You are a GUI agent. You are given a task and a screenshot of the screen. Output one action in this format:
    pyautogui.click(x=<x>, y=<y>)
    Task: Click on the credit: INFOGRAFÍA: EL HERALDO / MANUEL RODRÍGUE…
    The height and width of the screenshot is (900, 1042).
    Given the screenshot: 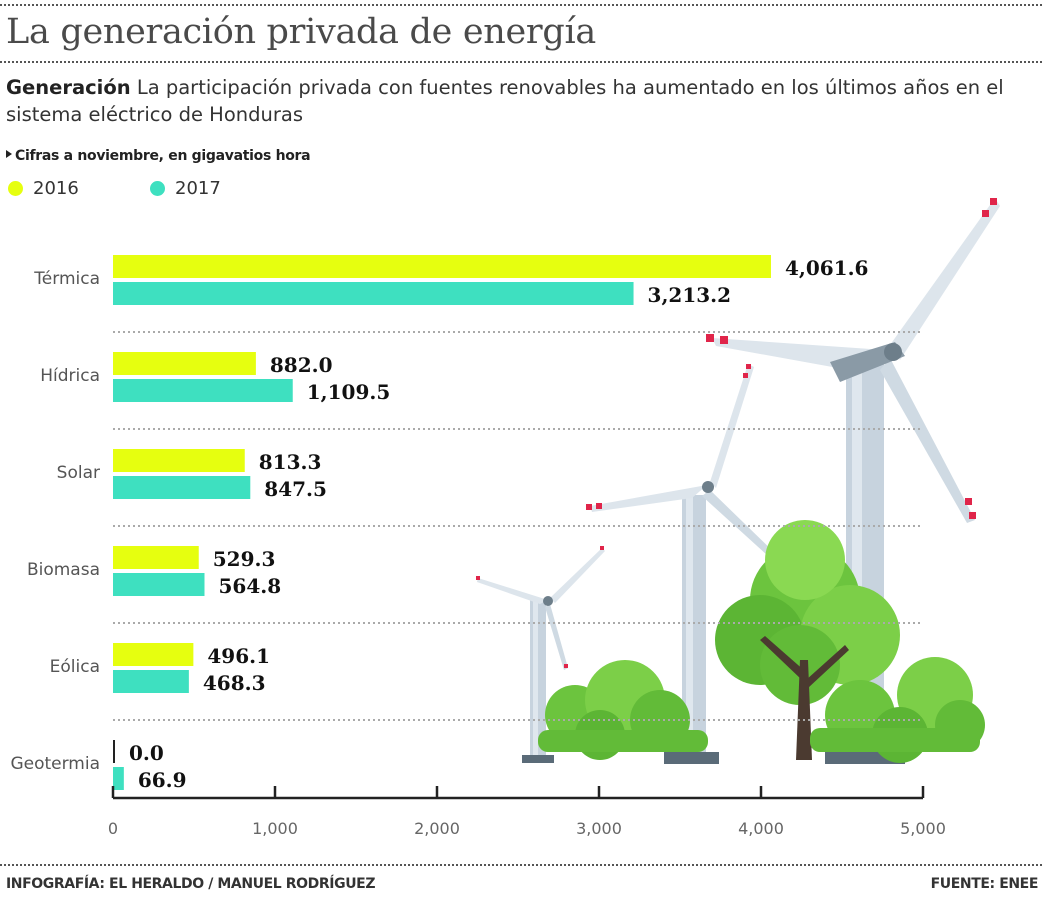 What is the action you would take?
    pyautogui.click(x=191, y=884)
    